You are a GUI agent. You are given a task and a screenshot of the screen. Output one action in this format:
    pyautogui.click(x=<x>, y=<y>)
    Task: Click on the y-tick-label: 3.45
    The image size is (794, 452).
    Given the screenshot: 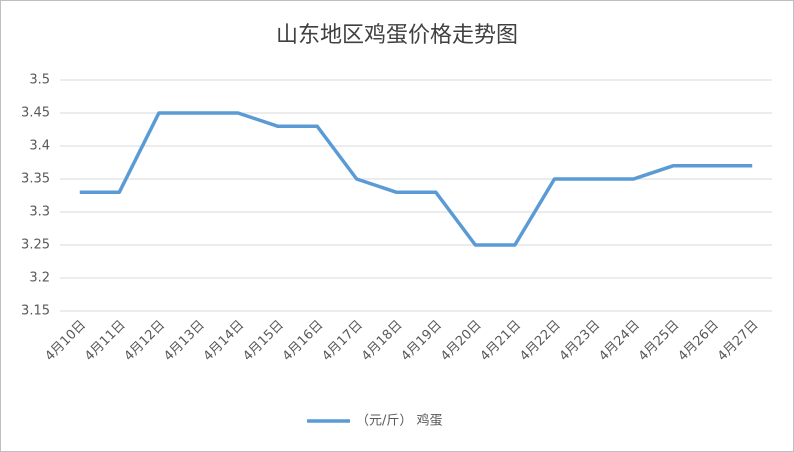 What is the action you would take?
    pyautogui.click(x=35, y=113)
    